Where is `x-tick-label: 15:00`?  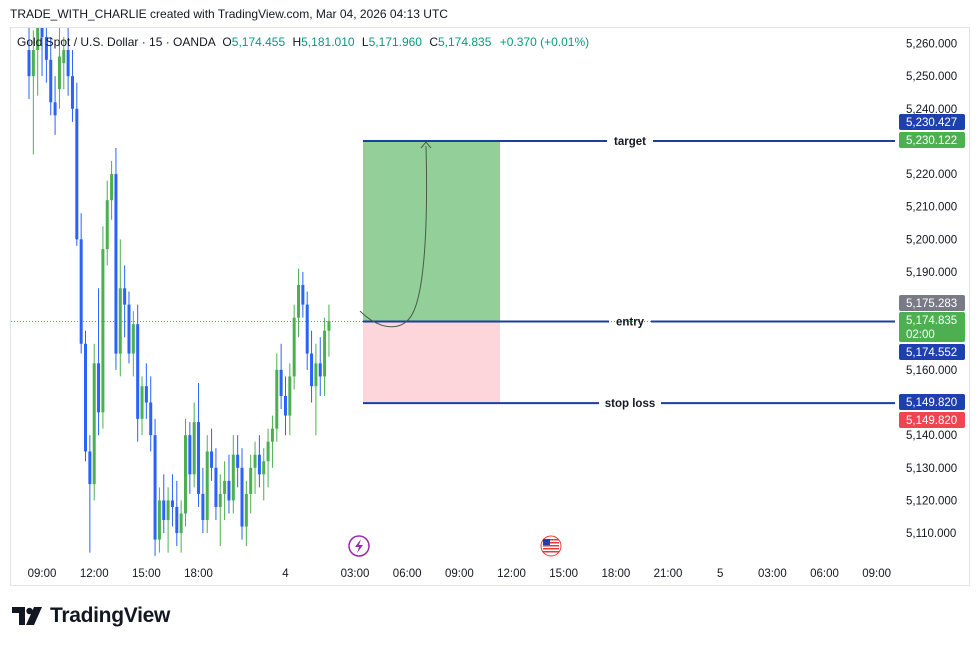 x-tick-label: 15:00 is located at coordinates (563, 574).